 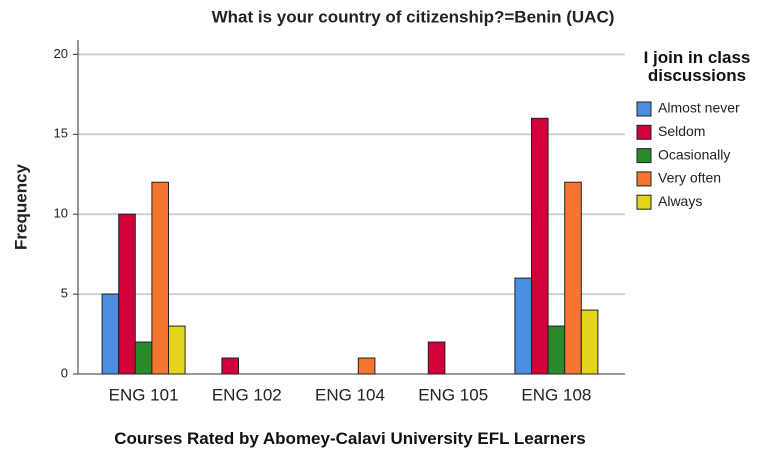 I want to click on y-tick-label: 15, so click(x=61, y=133).